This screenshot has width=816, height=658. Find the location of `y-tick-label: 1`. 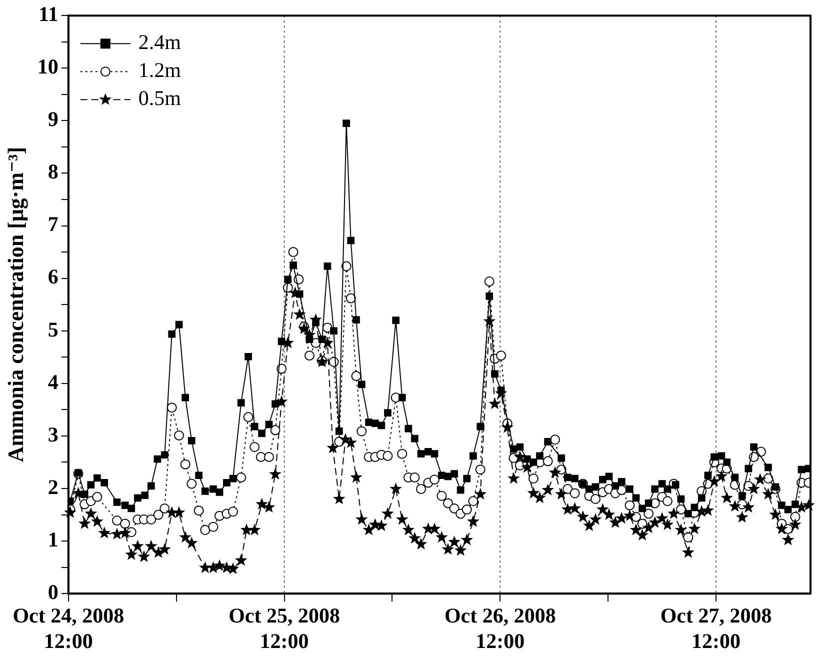

y-tick-label: 1 is located at coordinates (53, 539).